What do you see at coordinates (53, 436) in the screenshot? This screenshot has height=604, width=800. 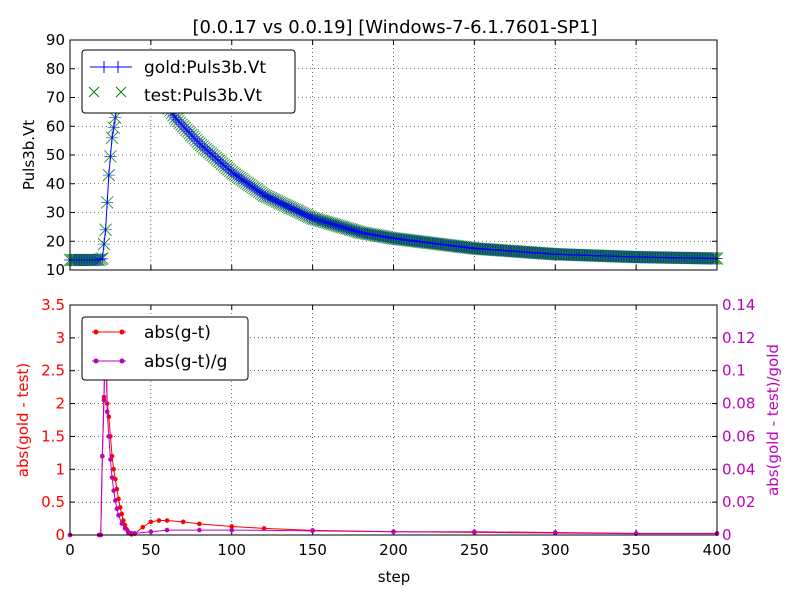 I see `bottom-left-ytick-label: 1.5` at bounding box center [53, 436].